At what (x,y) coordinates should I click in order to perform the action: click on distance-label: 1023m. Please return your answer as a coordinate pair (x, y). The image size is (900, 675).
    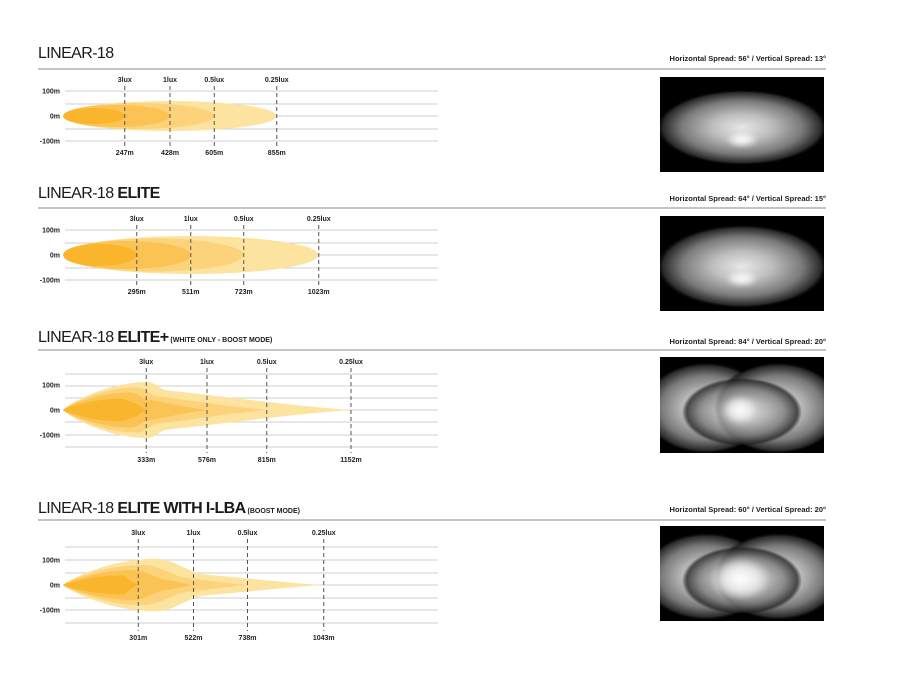
    Looking at the image, I should click on (319, 292).